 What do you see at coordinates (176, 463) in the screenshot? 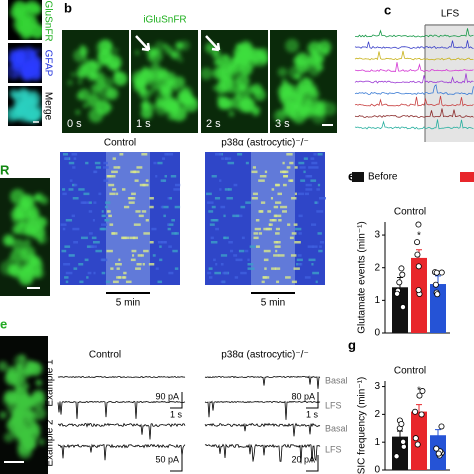
I see `scale-bar` at bounding box center [176, 463].